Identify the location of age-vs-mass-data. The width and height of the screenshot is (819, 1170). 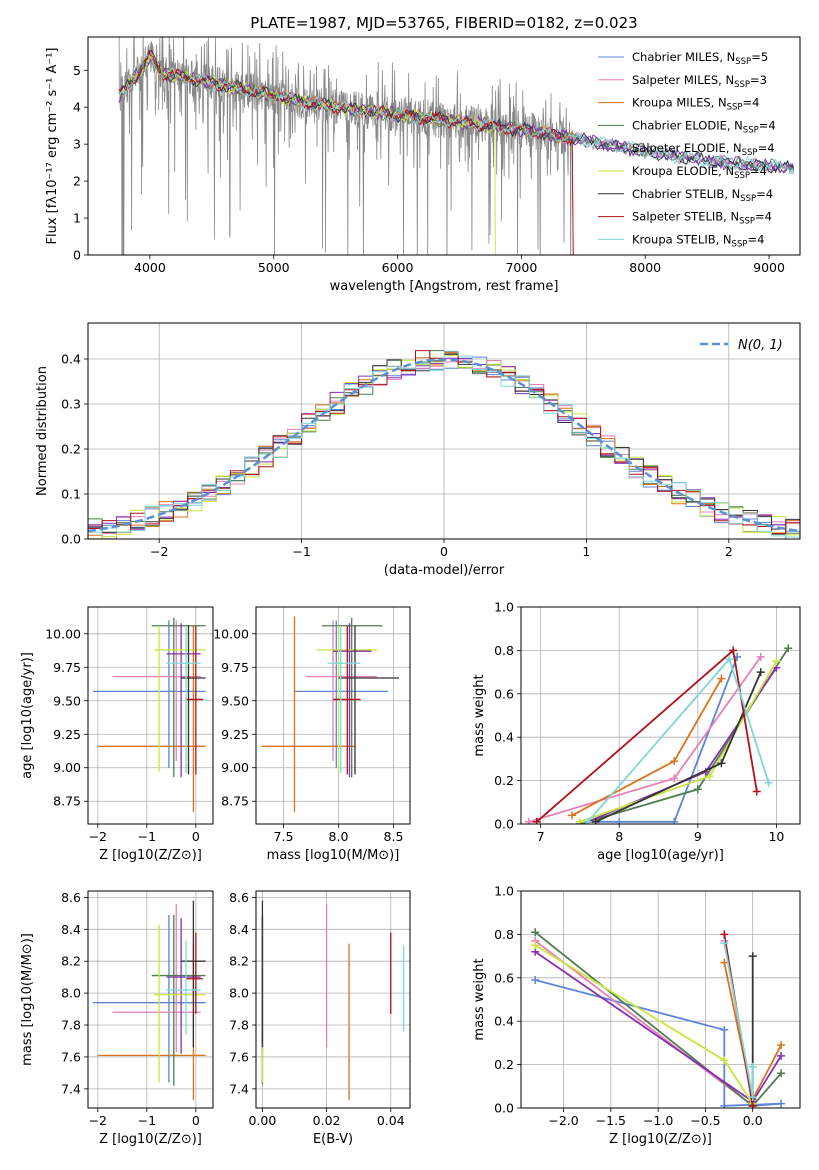
(330, 714).